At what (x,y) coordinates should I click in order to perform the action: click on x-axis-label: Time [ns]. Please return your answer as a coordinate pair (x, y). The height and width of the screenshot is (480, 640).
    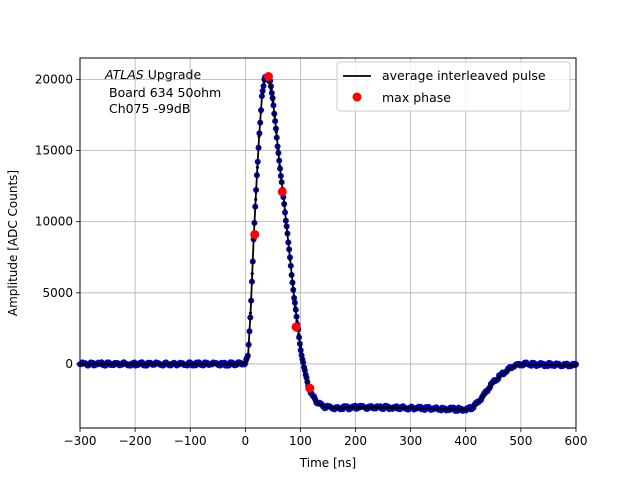
    Looking at the image, I should click on (327, 463).